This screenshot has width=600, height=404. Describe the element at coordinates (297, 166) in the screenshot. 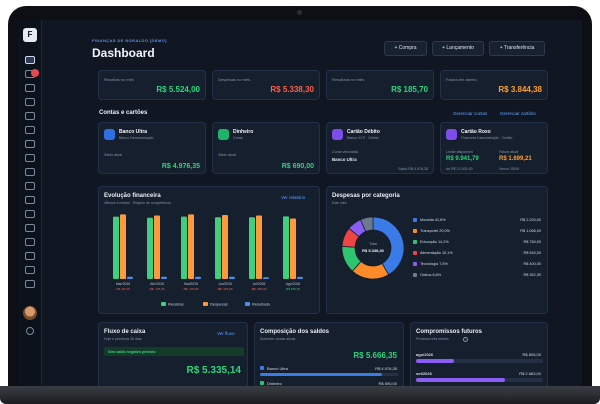

I see `account-balance: R$ 690,00` at that location.